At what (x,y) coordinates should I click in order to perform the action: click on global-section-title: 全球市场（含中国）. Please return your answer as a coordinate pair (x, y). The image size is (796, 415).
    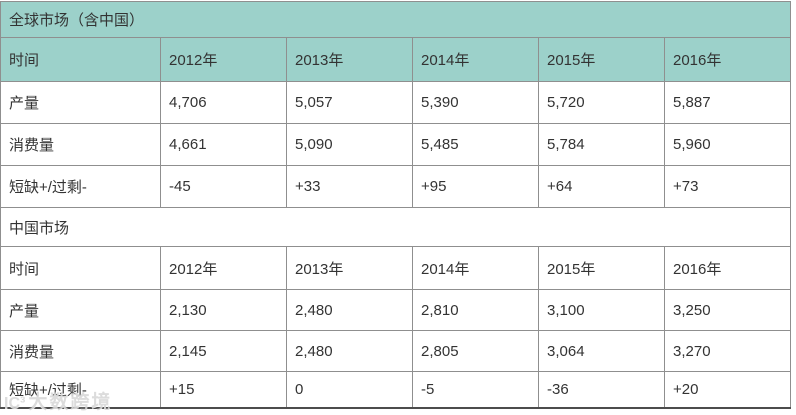
    Looking at the image, I should click on (396, 19).